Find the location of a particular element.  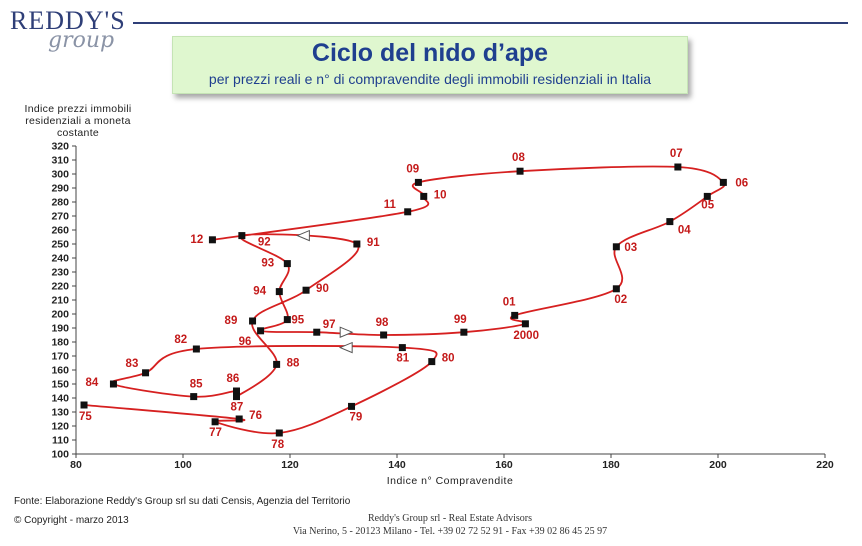

data-point-label: 01 is located at coordinates (509, 302).